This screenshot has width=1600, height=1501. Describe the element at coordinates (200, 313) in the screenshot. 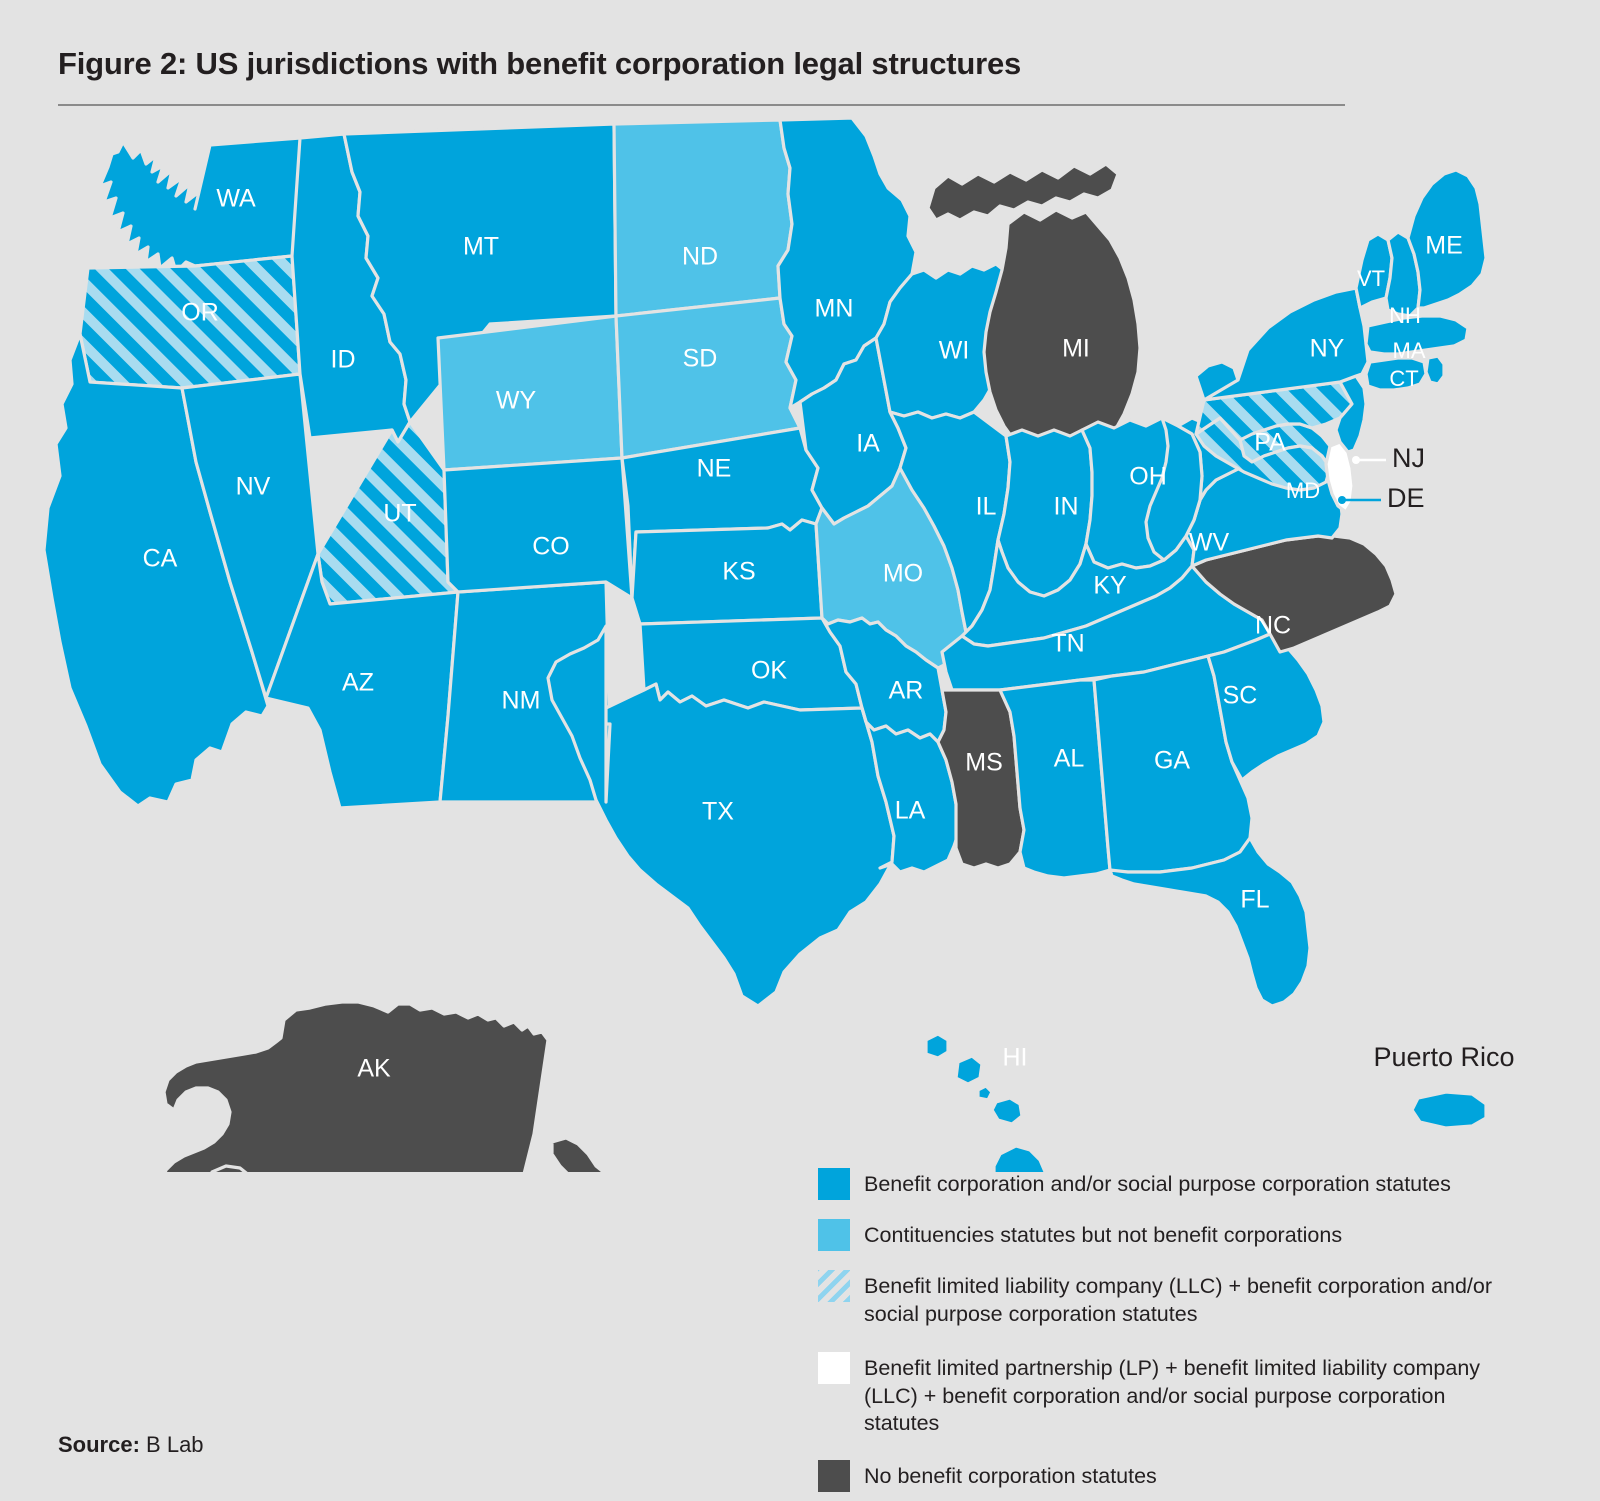

I see `state-label-OR: OR` at that location.